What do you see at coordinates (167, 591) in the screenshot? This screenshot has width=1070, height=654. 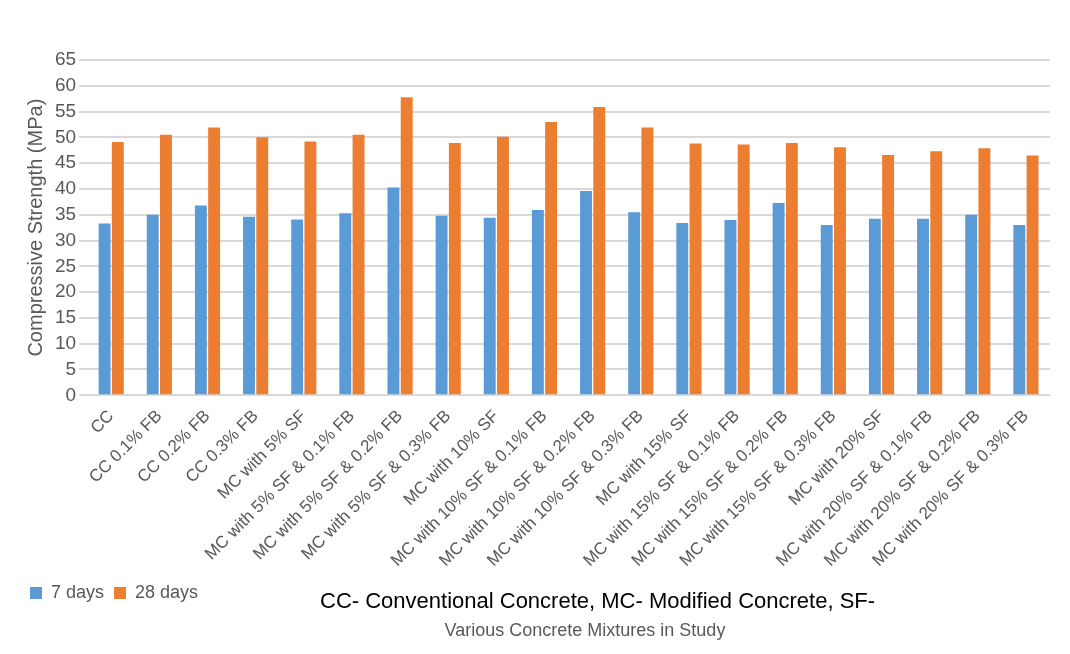 I see `legend-label: 28 days` at bounding box center [167, 591].